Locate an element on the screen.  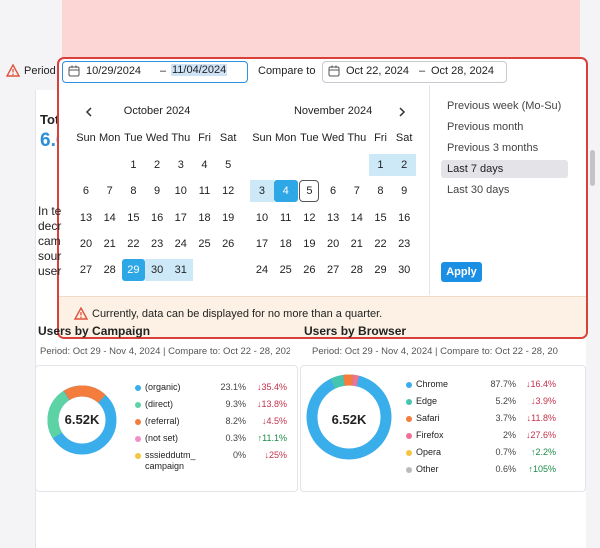
share: 0.6% is located at coordinates (505, 469).